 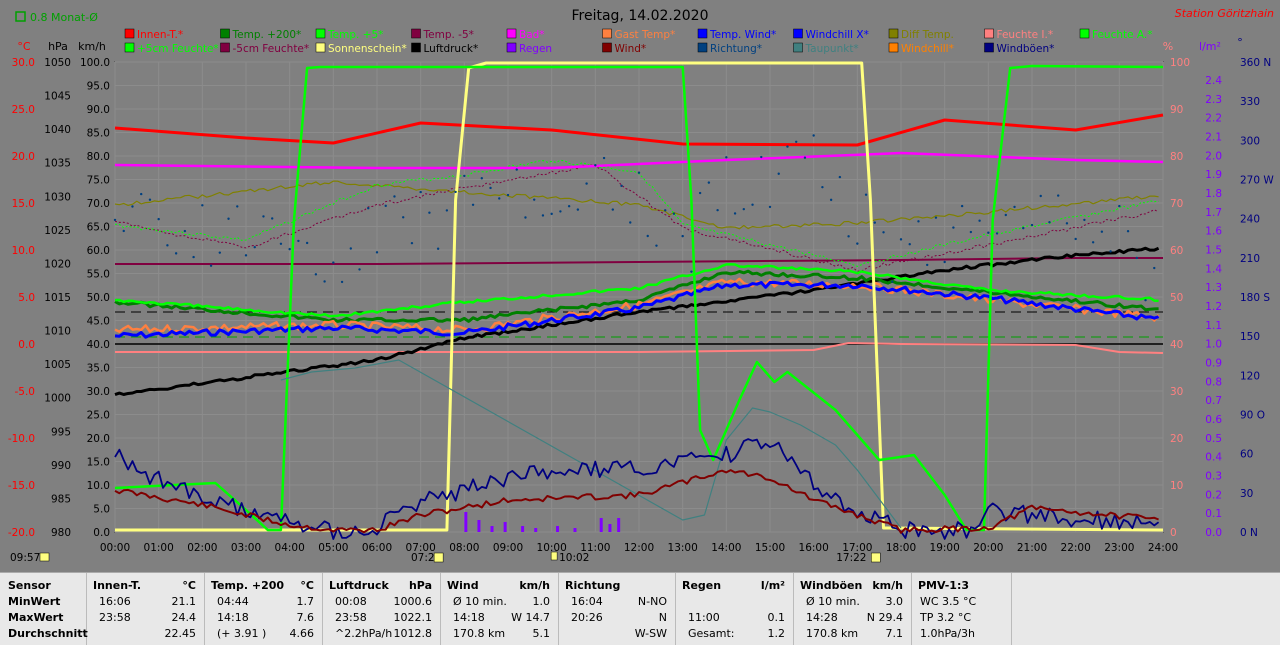 What do you see at coordinates (1025, 35) in the screenshot?
I see `legend-label: Feuchte I.*` at bounding box center [1025, 35].